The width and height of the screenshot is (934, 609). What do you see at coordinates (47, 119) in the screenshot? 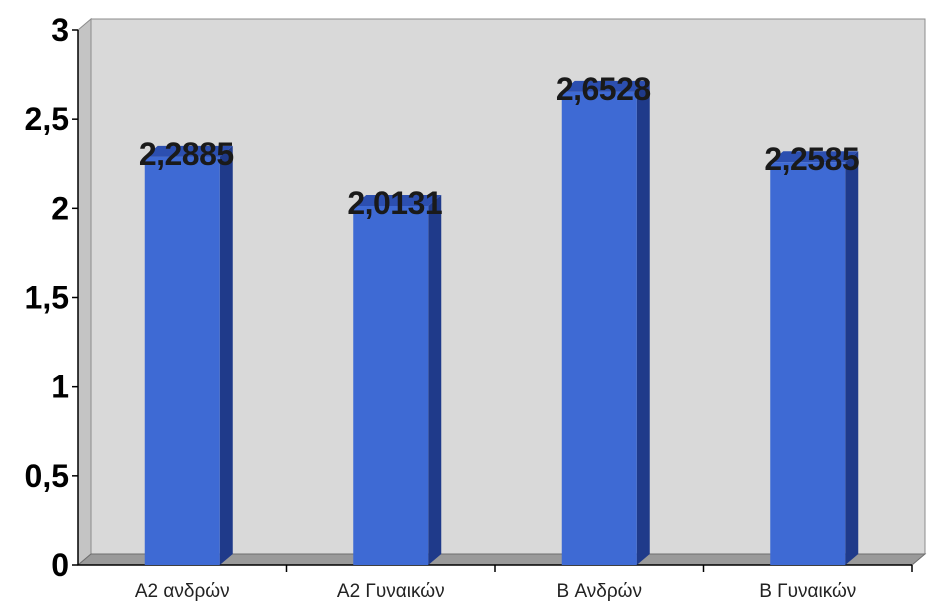
I see `y-tick-label: 2,5` at bounding box center [47, 119].